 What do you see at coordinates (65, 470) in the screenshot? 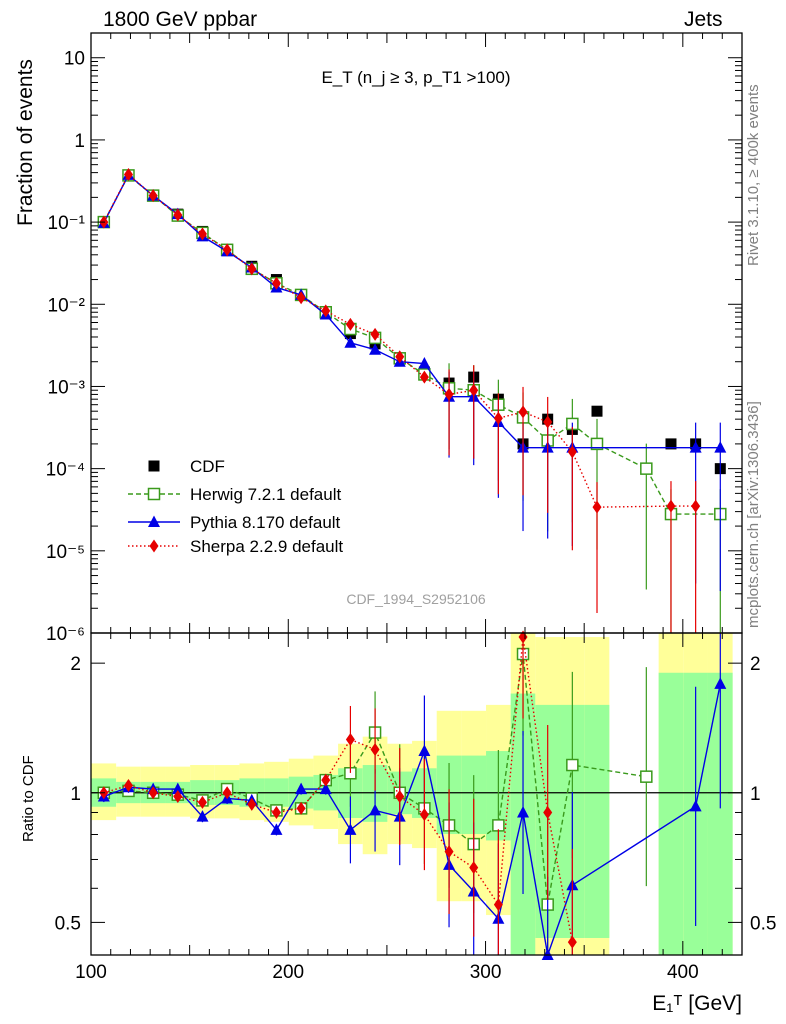
I see `y-tick-label: 10⁻⁴` at bounding box center [65, 470].